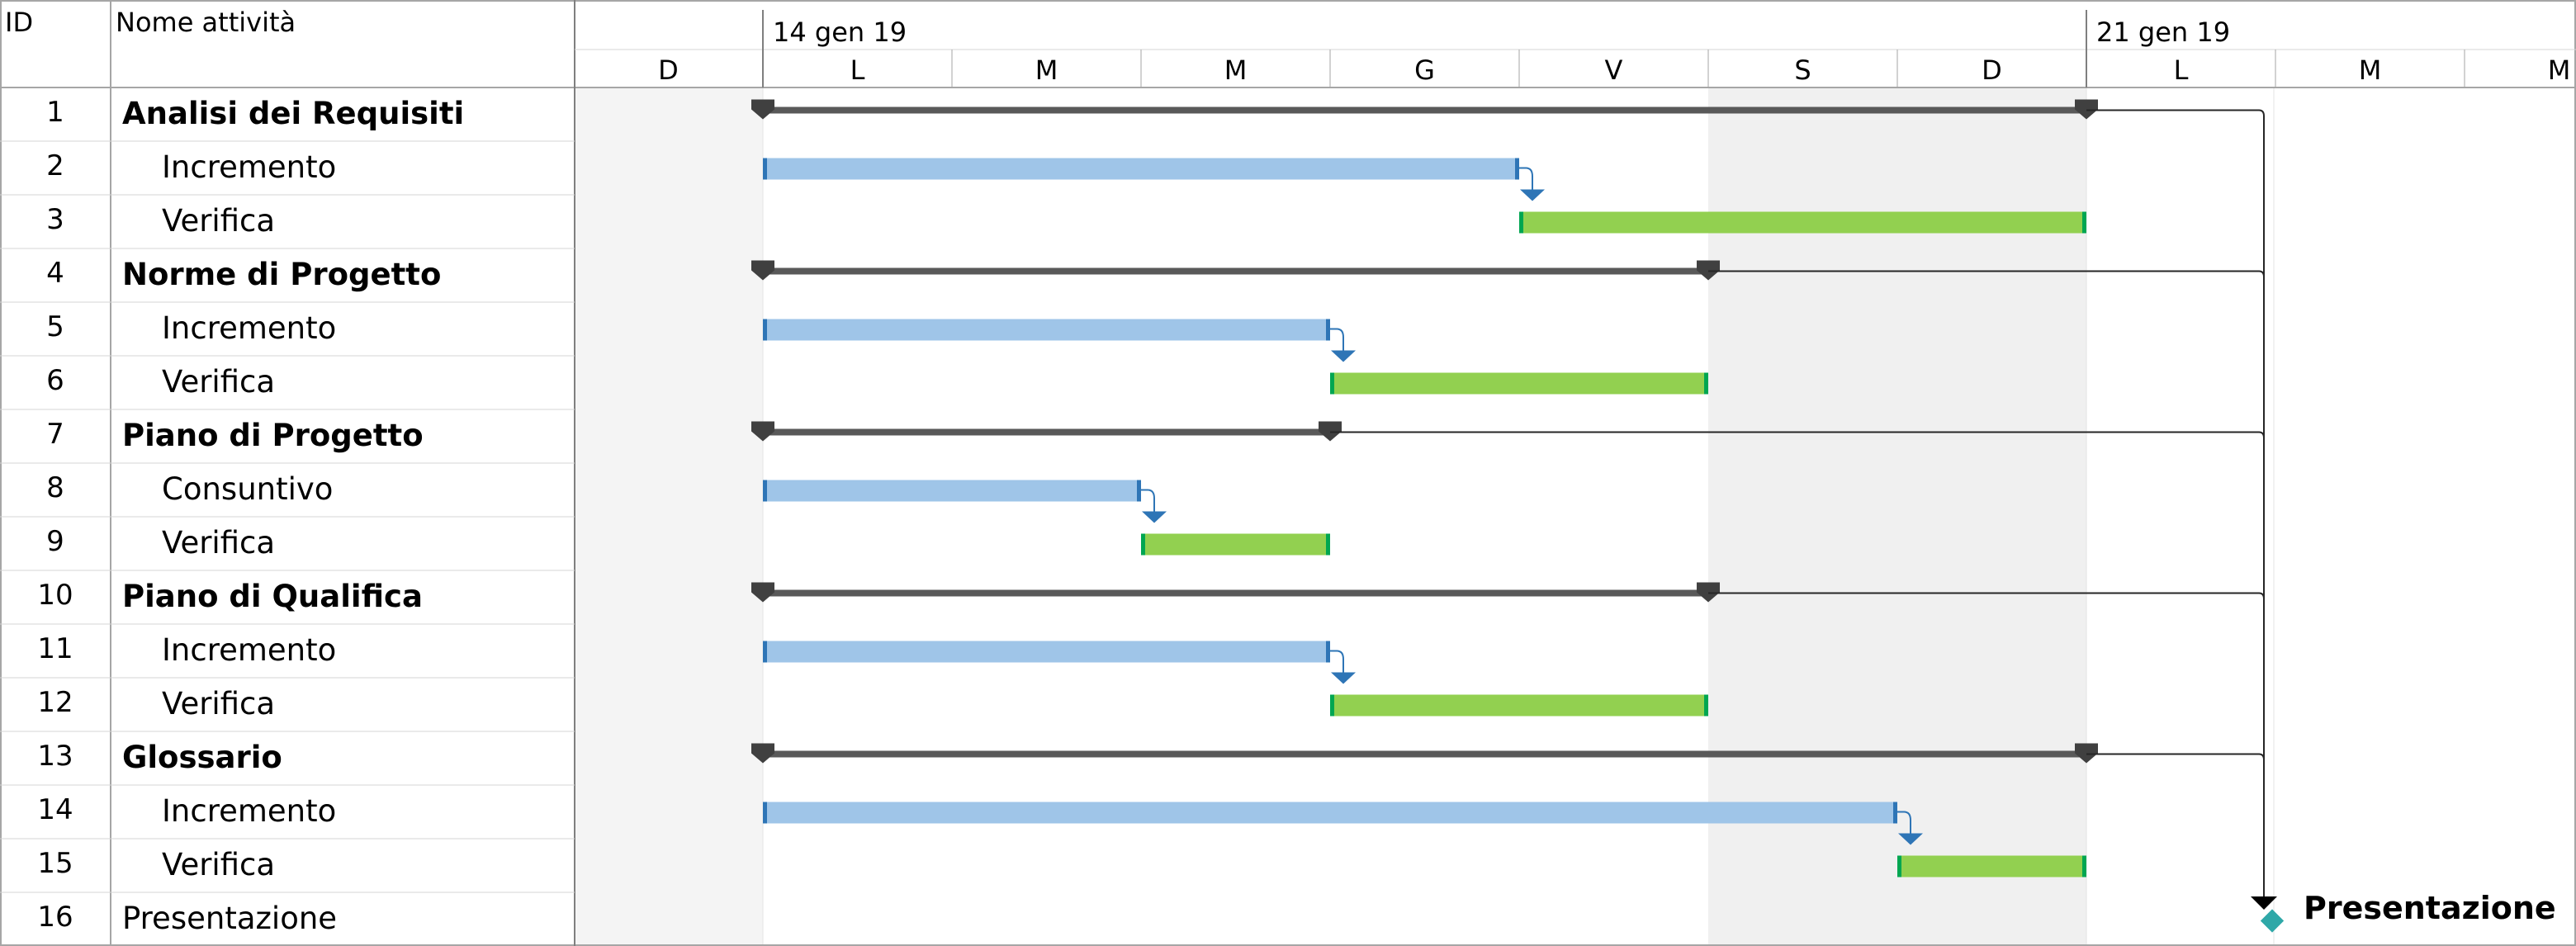 The width and height of the screenshot is (2576, 946). Describe the element at coordinates (55, 326) in the screenshot. I see `task-row-id: 5` at that location.